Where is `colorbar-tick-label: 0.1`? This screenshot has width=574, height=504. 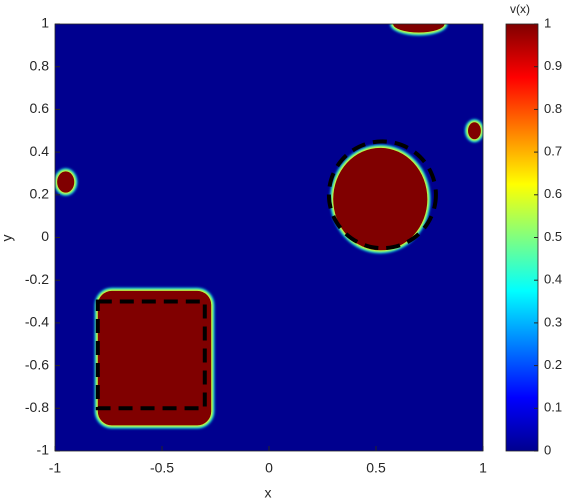
colorbar-tick-label: 0.1 is located at coordinates (553, 407).